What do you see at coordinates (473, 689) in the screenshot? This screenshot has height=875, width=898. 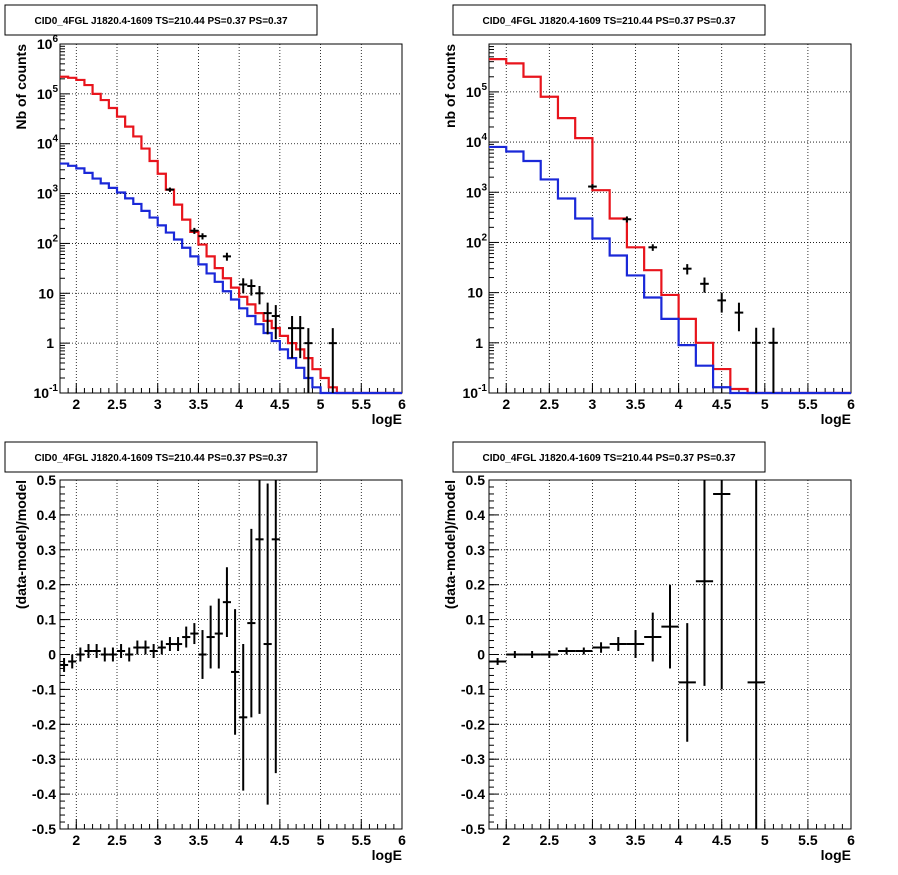 I see `y-tick-label: -0.1` at bounding box center [473, 689].